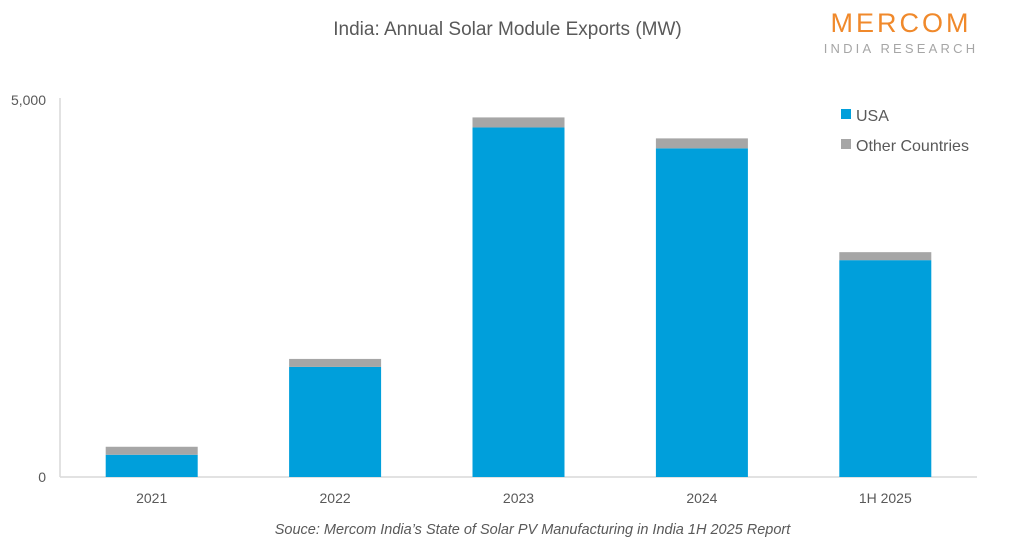  Describe the element at coordinates (518, 498) in the screenshot. I see `x-tick-label: 2023` at that location.